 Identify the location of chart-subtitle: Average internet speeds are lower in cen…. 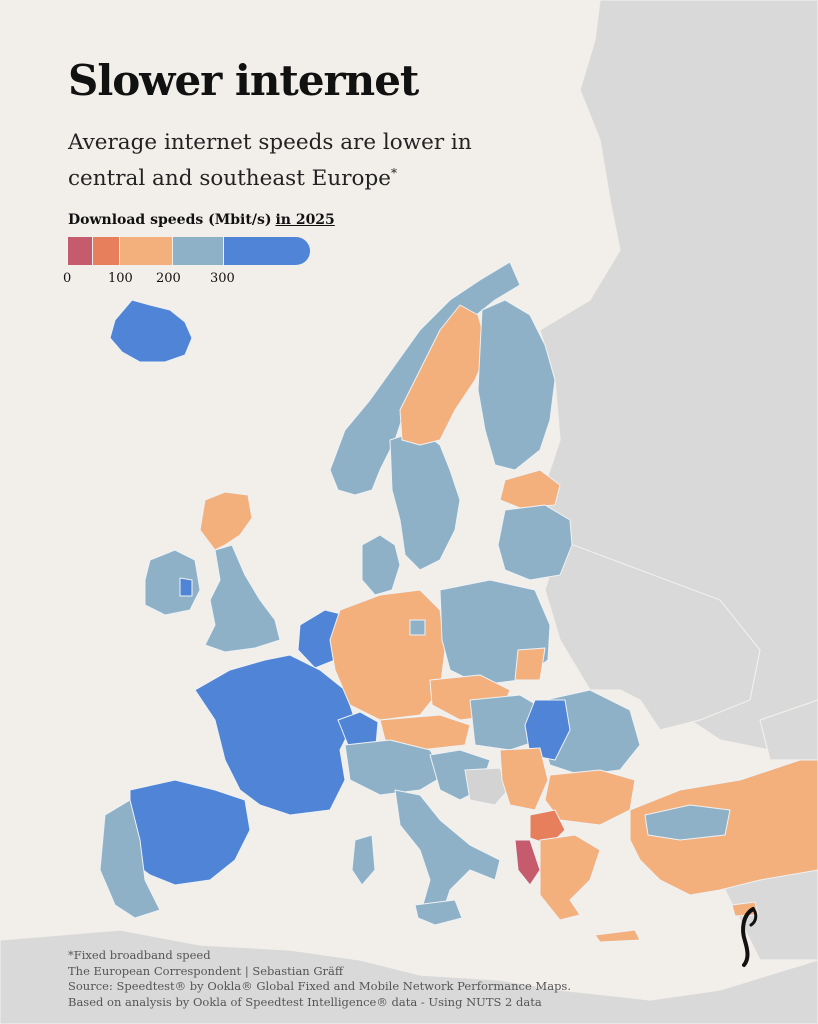
(270, 161).